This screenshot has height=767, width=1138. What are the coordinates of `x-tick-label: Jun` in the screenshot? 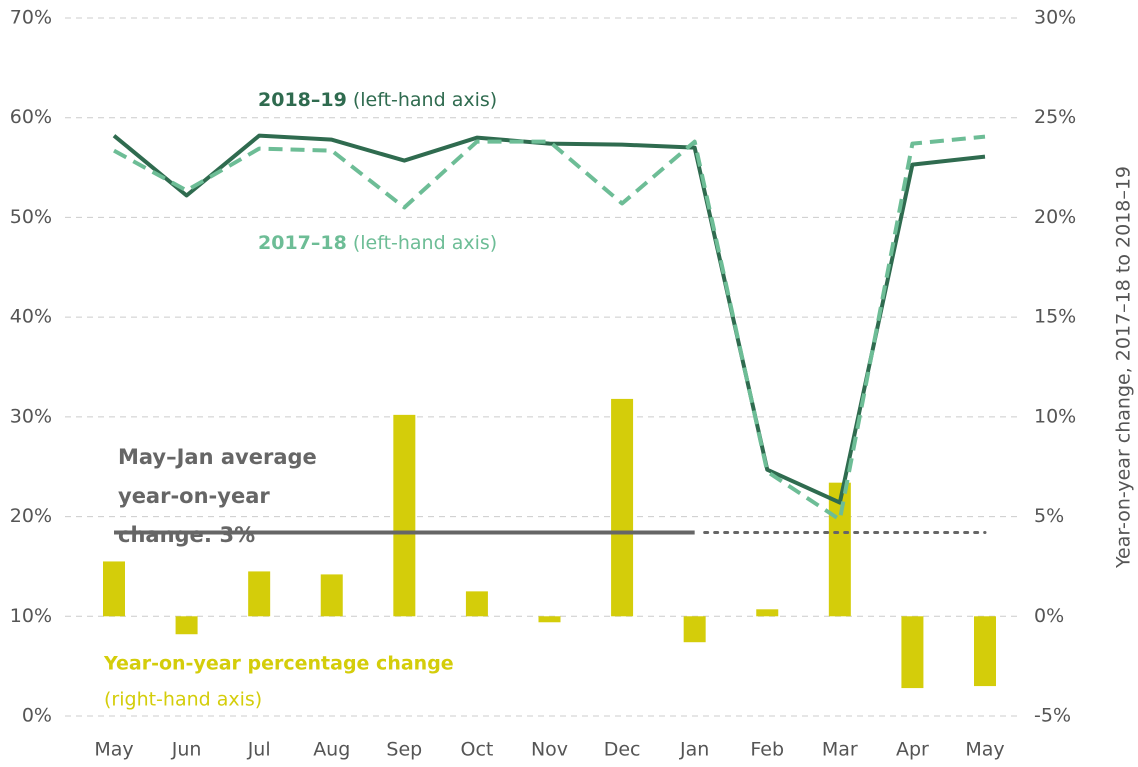 It's located at (186, 750).